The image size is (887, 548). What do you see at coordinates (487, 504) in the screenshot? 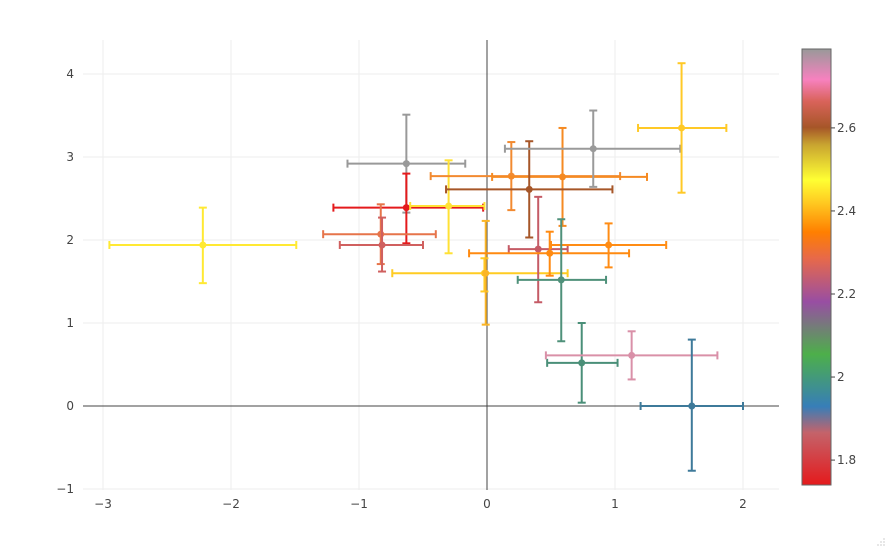
I see `x-tick-label: 0` at bounding box center [487, 504].